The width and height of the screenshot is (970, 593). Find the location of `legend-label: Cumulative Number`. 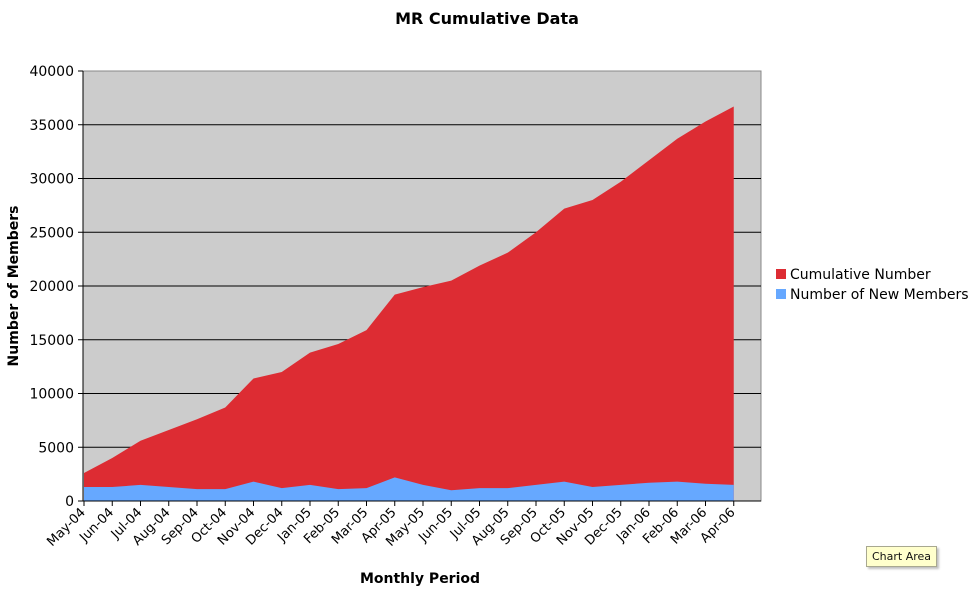

legend-label: Cumulative Number is located at coordinates (860, 275).